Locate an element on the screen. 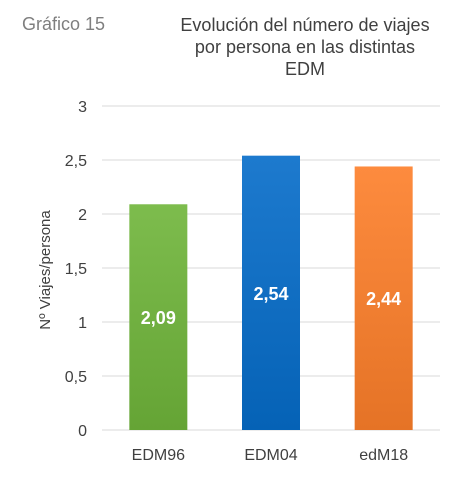  value-label-edm18: 2,44 is located at coordinates (383, 299).